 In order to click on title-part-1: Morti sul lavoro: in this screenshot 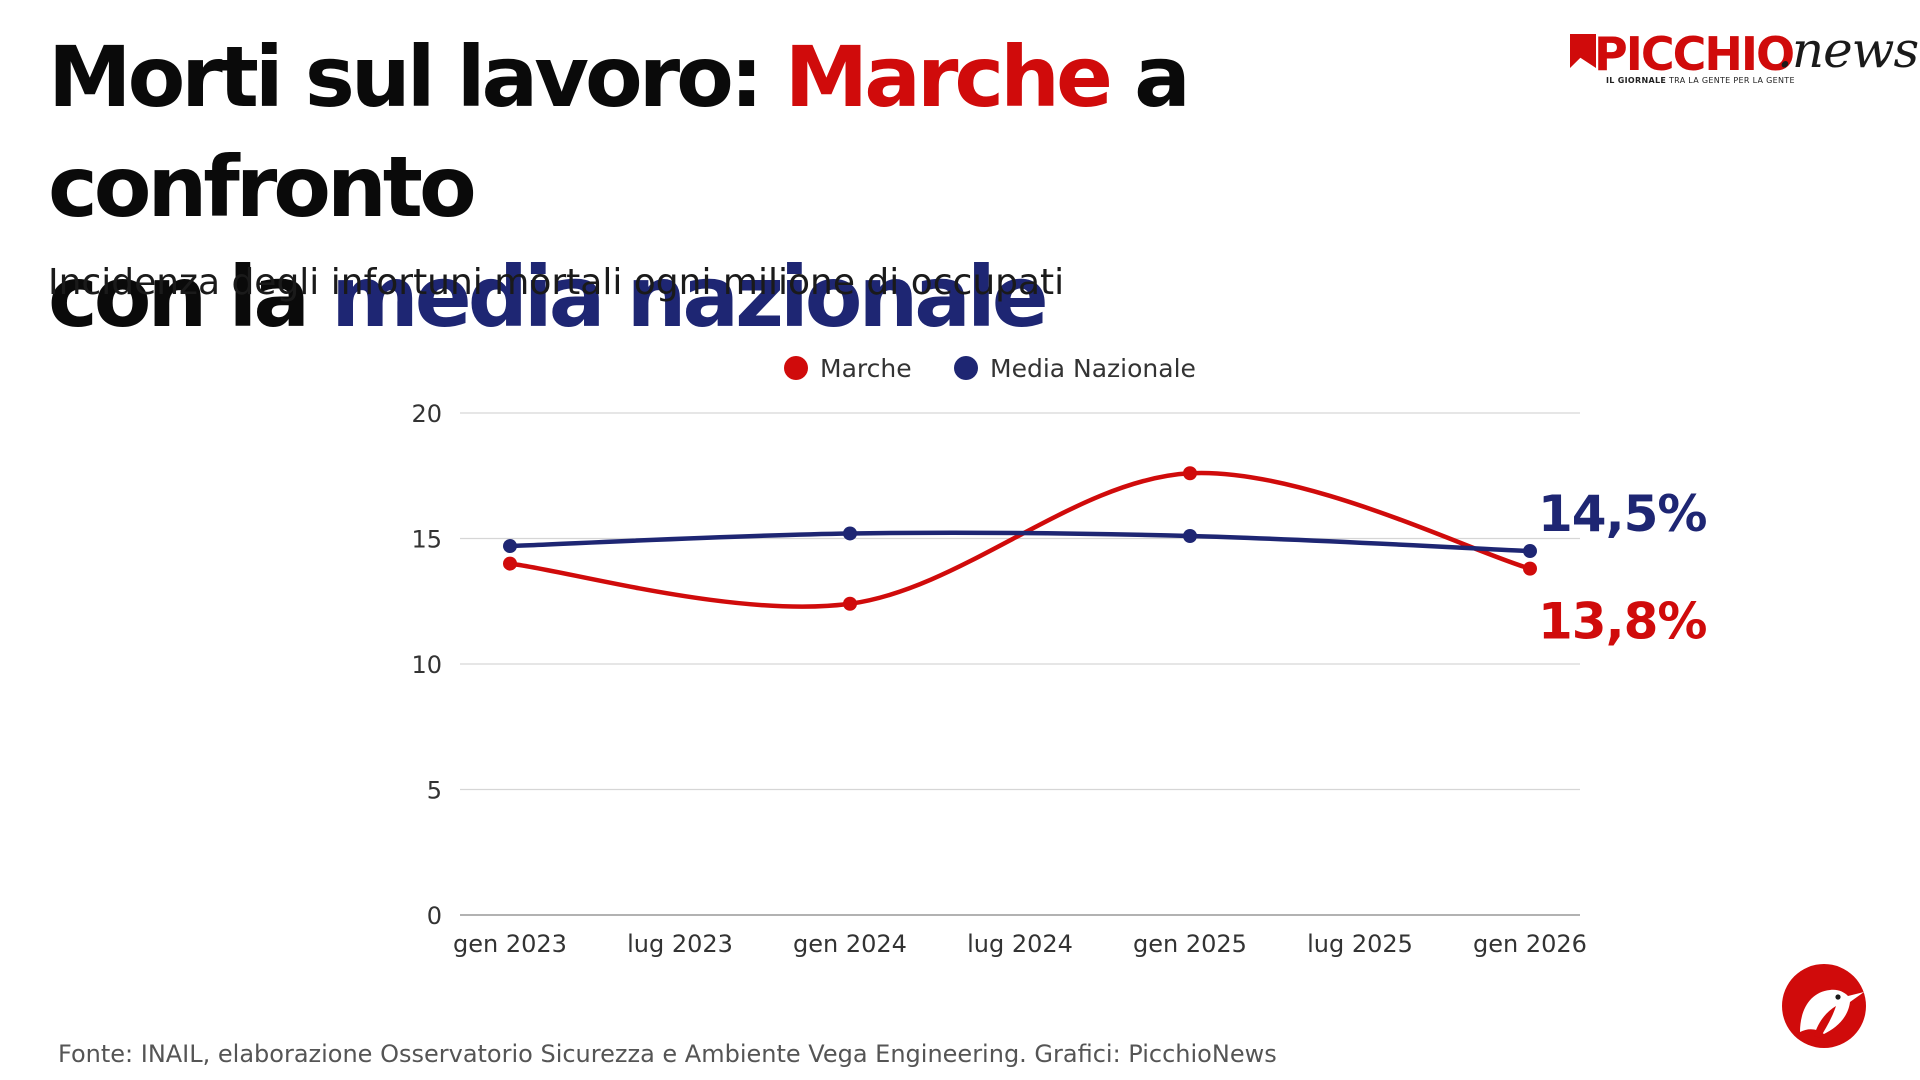, I will do `click(416, 77)`.